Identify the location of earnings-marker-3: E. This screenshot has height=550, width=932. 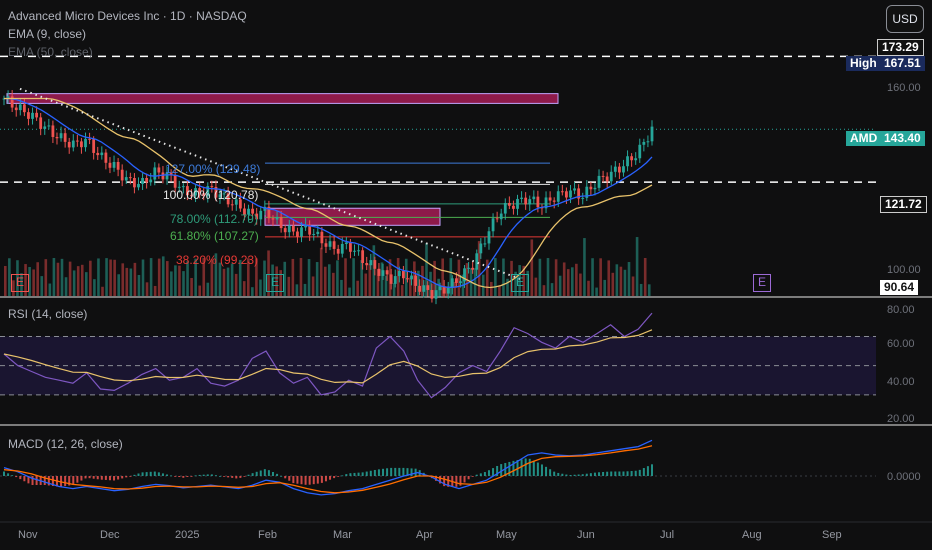
(520, 283).